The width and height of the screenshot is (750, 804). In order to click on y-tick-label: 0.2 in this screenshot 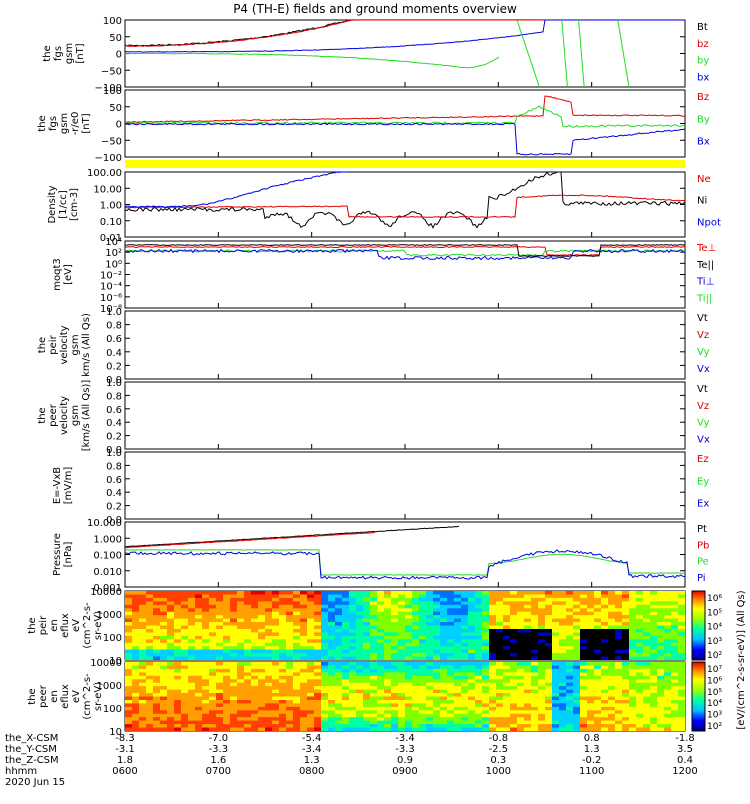, I will do `click(114, 437)`.